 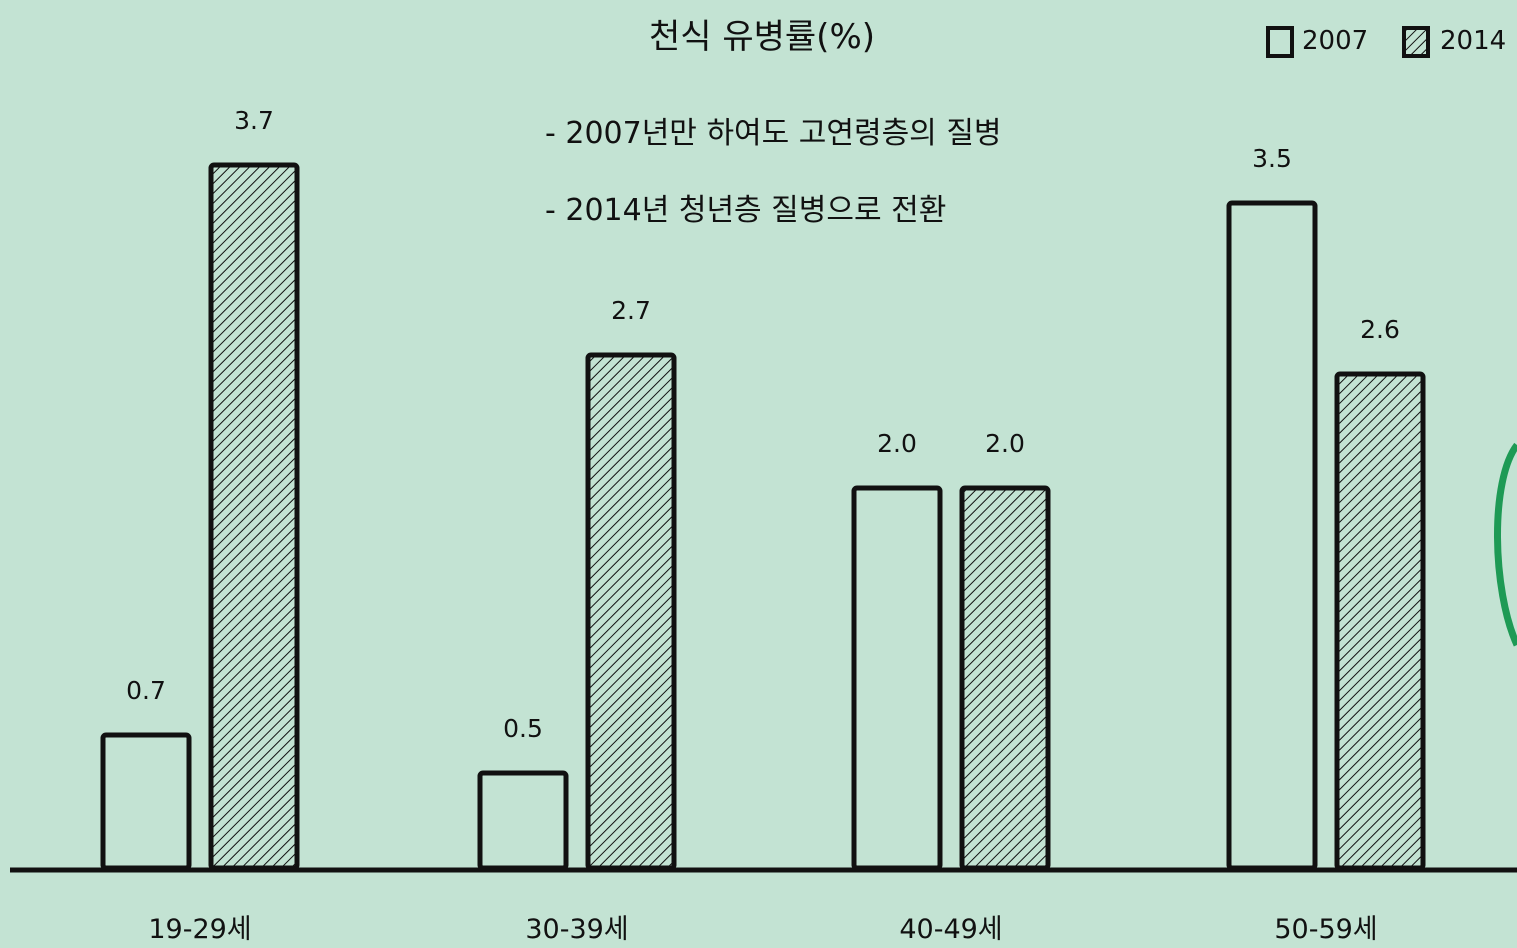 What do you see at coordinates (631, 310) in the screenshot?
I see `value-label-2014-2: 2.7` at bounding box center [631, 310].